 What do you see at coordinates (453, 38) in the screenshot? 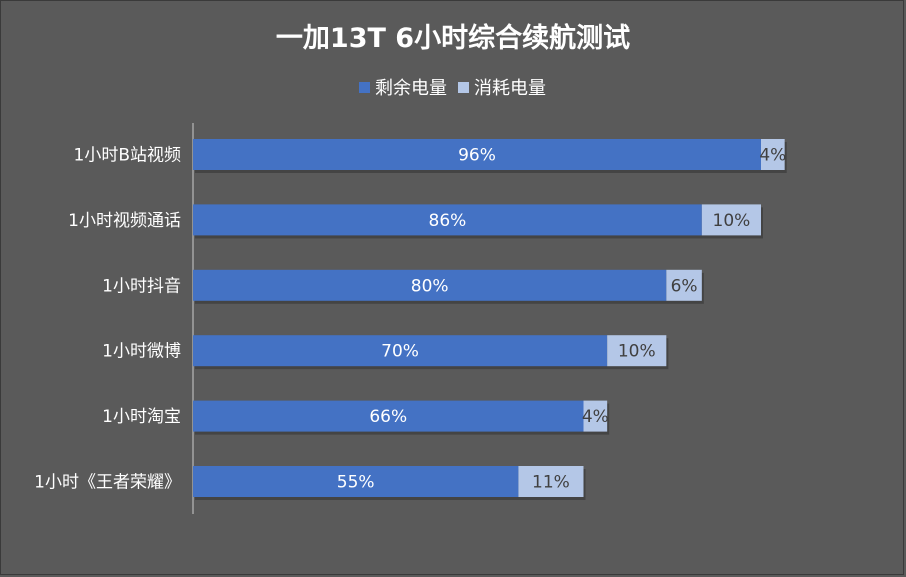
I see `chart-title: 一加13T 6小时综合续航测试` at bounding box center [453, 38].